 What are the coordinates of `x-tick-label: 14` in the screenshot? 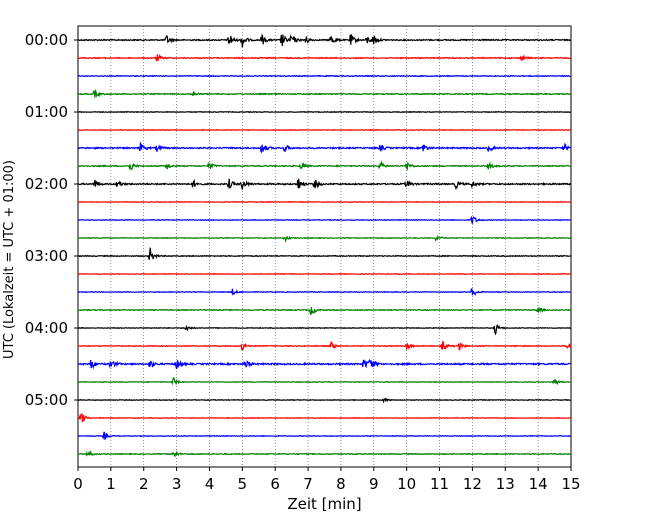 It's located at (538, 484).